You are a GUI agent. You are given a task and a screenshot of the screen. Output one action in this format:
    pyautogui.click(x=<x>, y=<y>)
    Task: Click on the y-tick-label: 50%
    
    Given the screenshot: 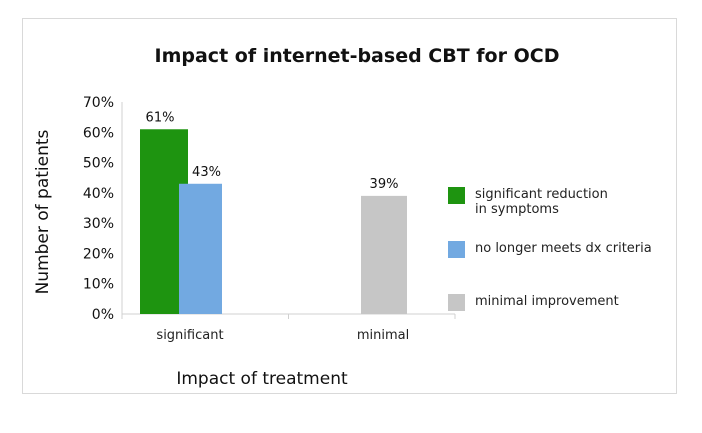 What is the action you would take?
    pyautogui.click(x=98, y=164)
    